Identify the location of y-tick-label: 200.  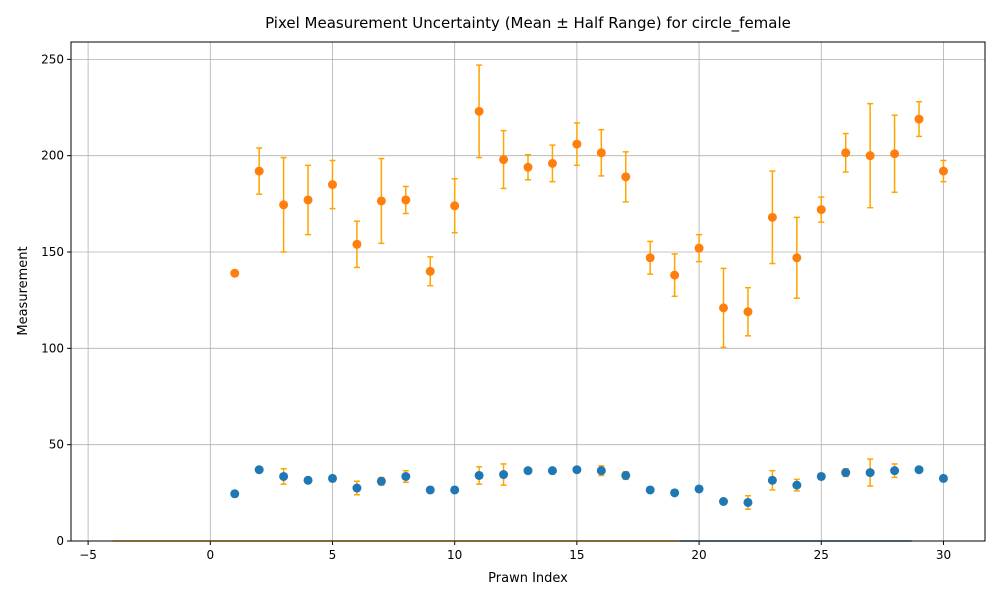
(52, 156).